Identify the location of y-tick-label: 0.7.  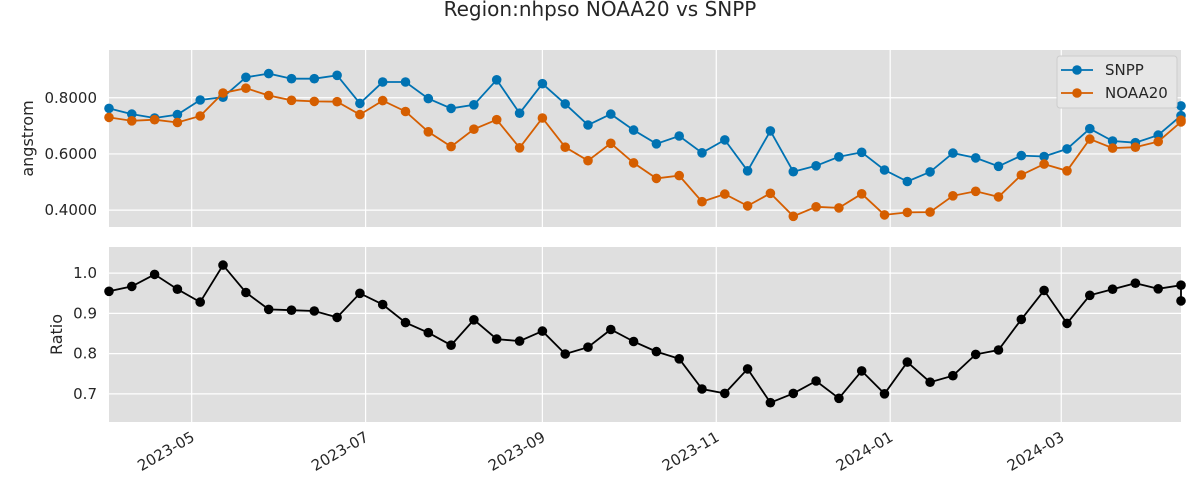
(85, 394).